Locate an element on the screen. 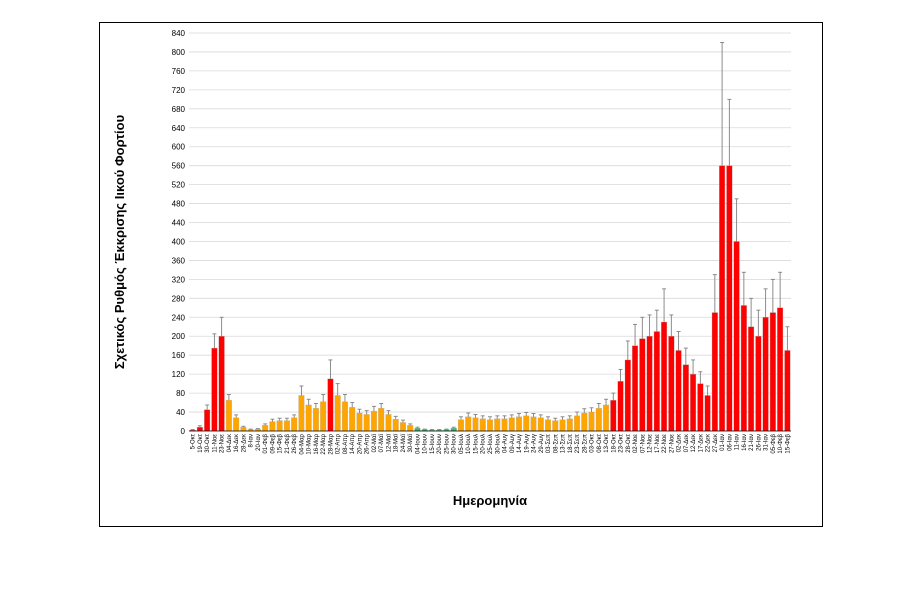  x-tick-label: 28-Οκτ is located at coordinates (629, 442).